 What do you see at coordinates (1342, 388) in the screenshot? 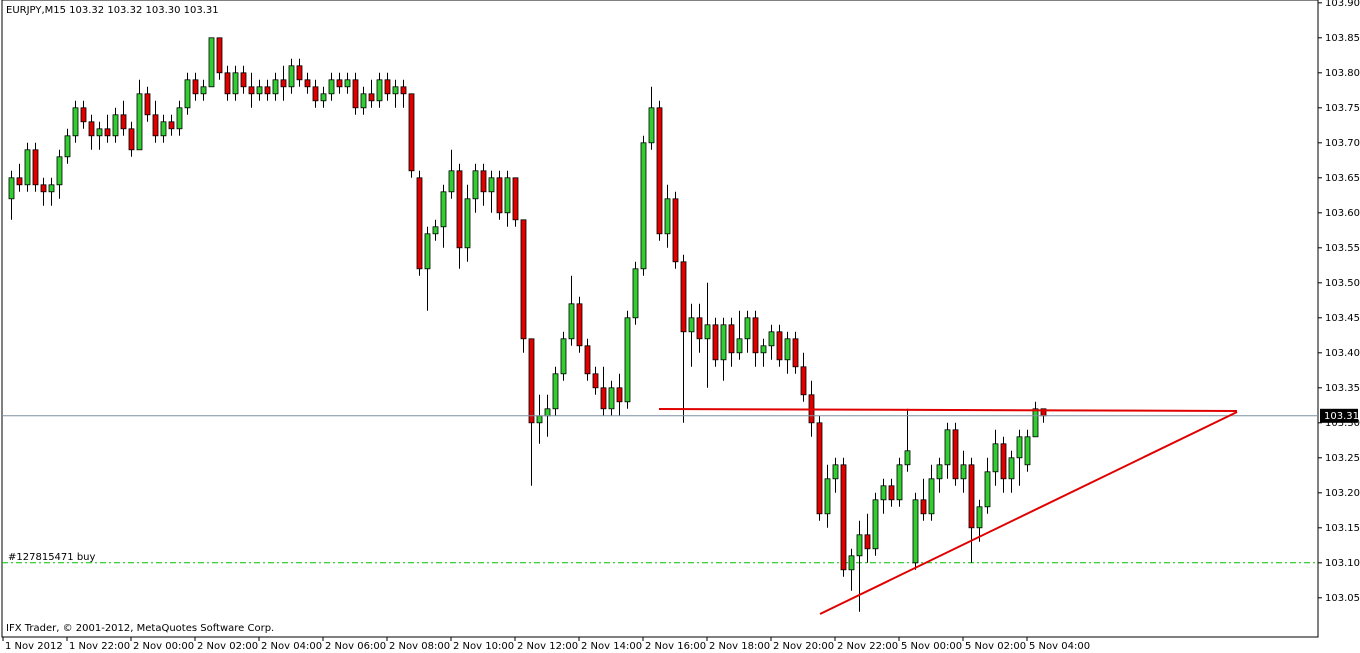
I see `y-tick-label: 103.35` at bounding box center [1342, 388].